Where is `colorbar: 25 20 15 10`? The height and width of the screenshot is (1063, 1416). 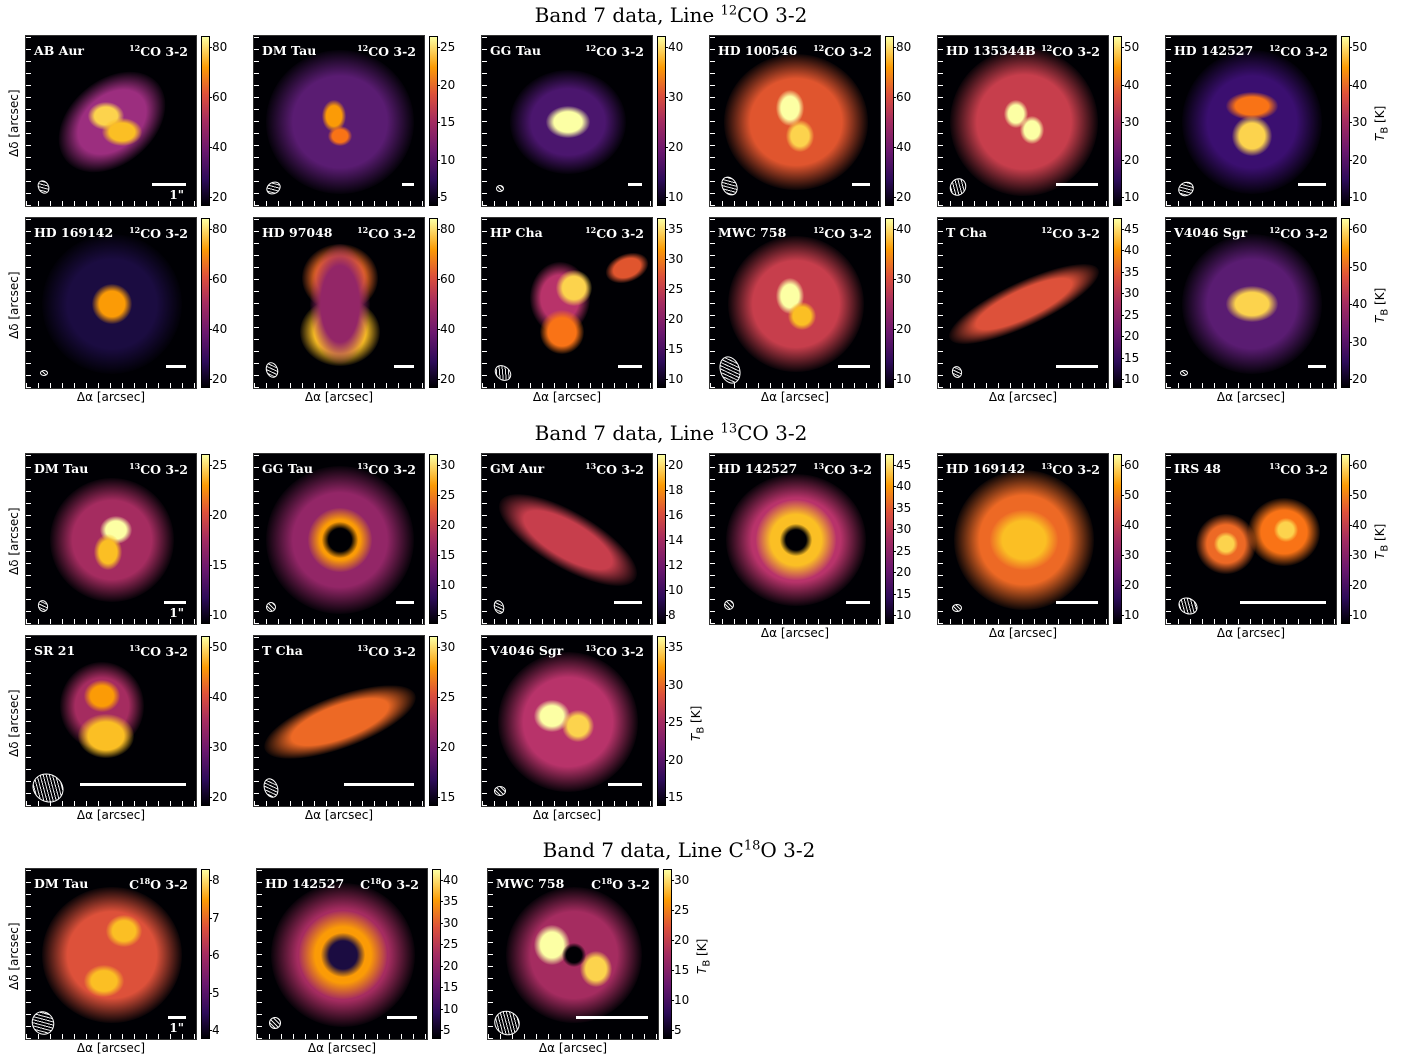
colorbar: 25 20 15 10 is located at coordinates (214, 539).